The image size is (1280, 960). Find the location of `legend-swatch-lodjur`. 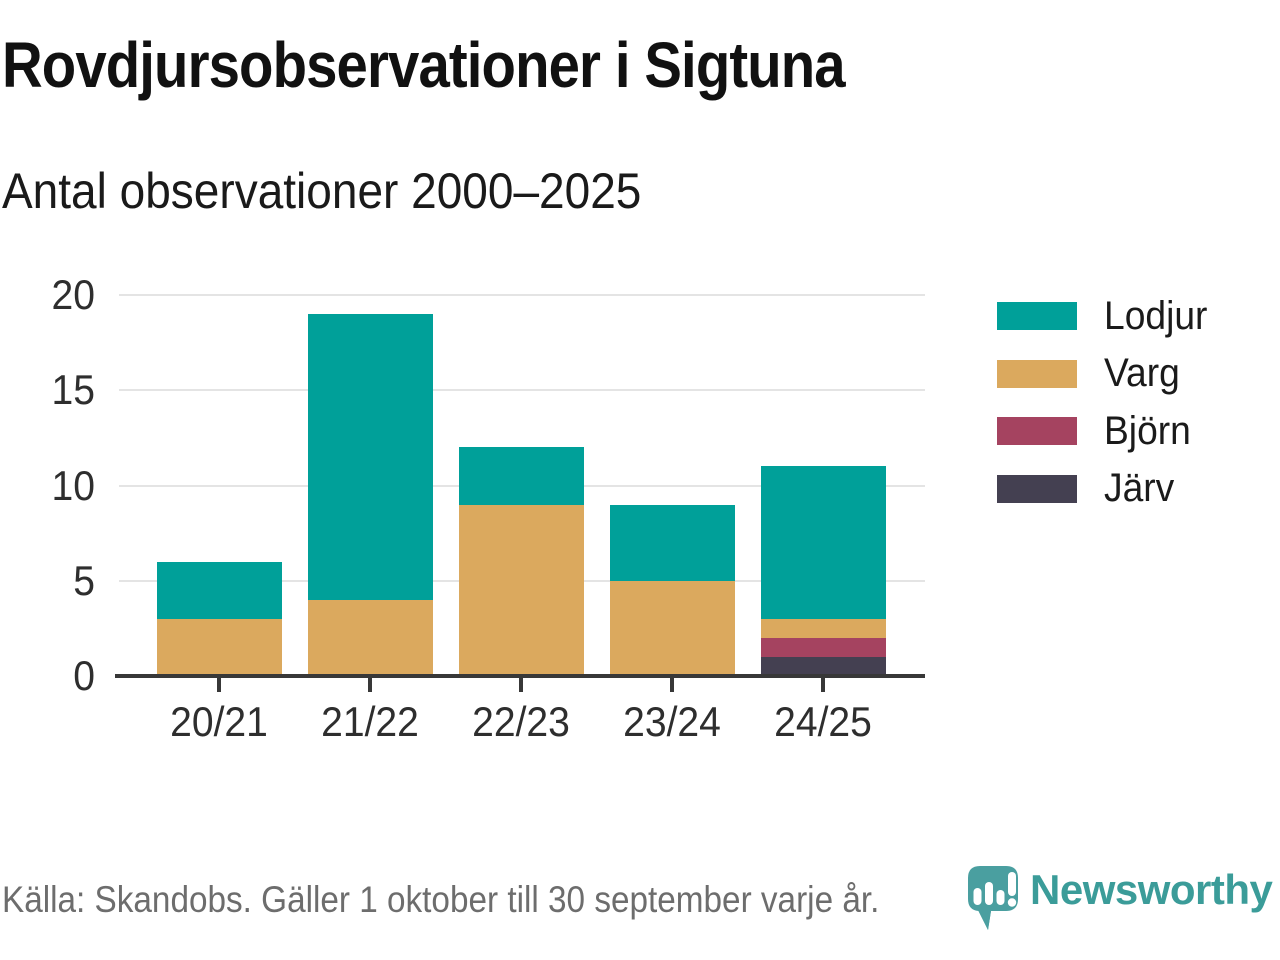

legend-swatch-lodjur is located at coordinates (1037, 316).